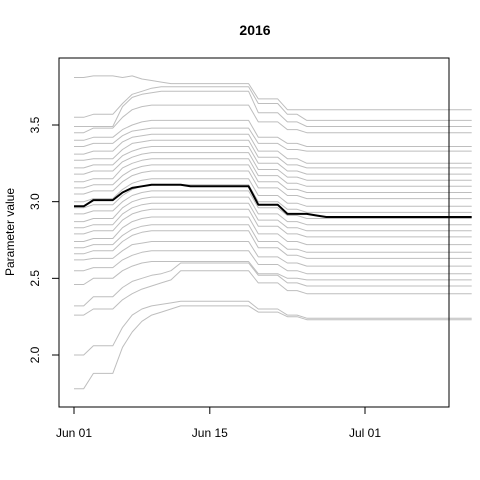 The image size is (480, 480). What do you see at coordinates (218, 423) in the screenshot?
I see `x-axis: Jun 01 Jun 15 Jul 01` at bounding box center [218, 423].